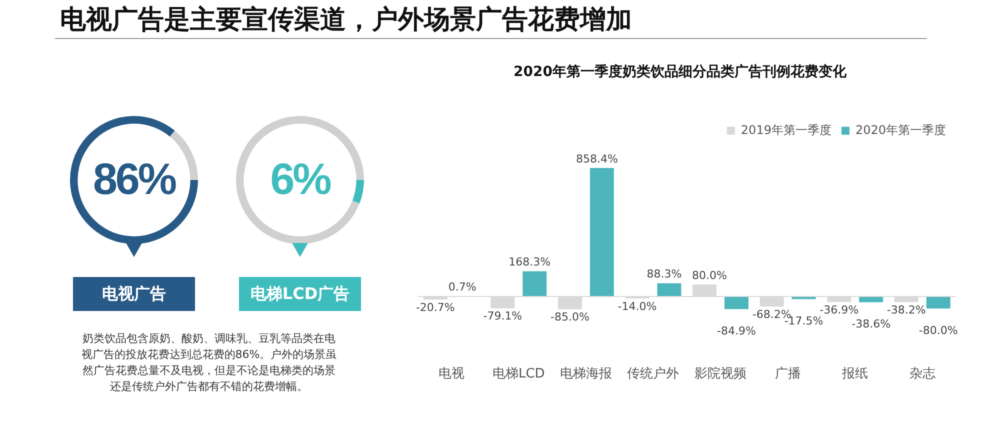  I want to click on text: 6%, so click(300, 180).